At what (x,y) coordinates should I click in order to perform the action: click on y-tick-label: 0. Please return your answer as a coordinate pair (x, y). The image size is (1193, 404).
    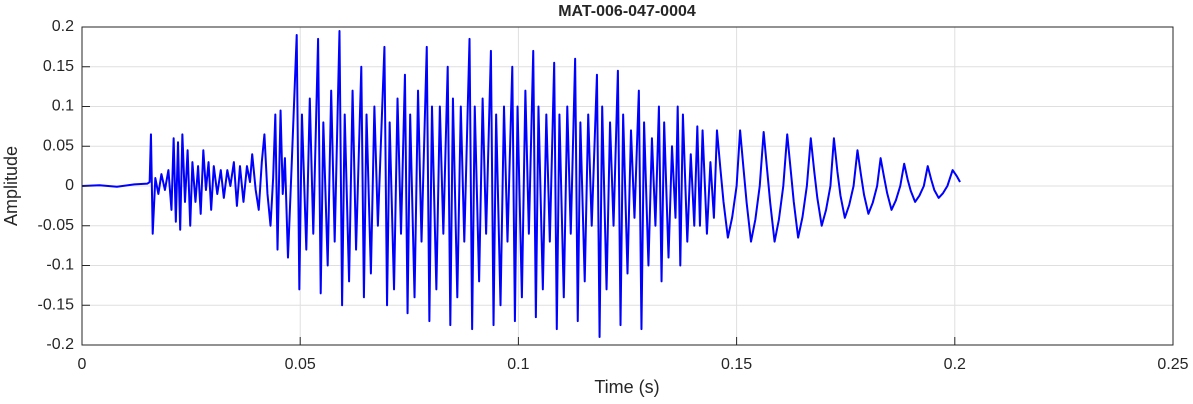
    Looking at the image, I should click on (69, 185).